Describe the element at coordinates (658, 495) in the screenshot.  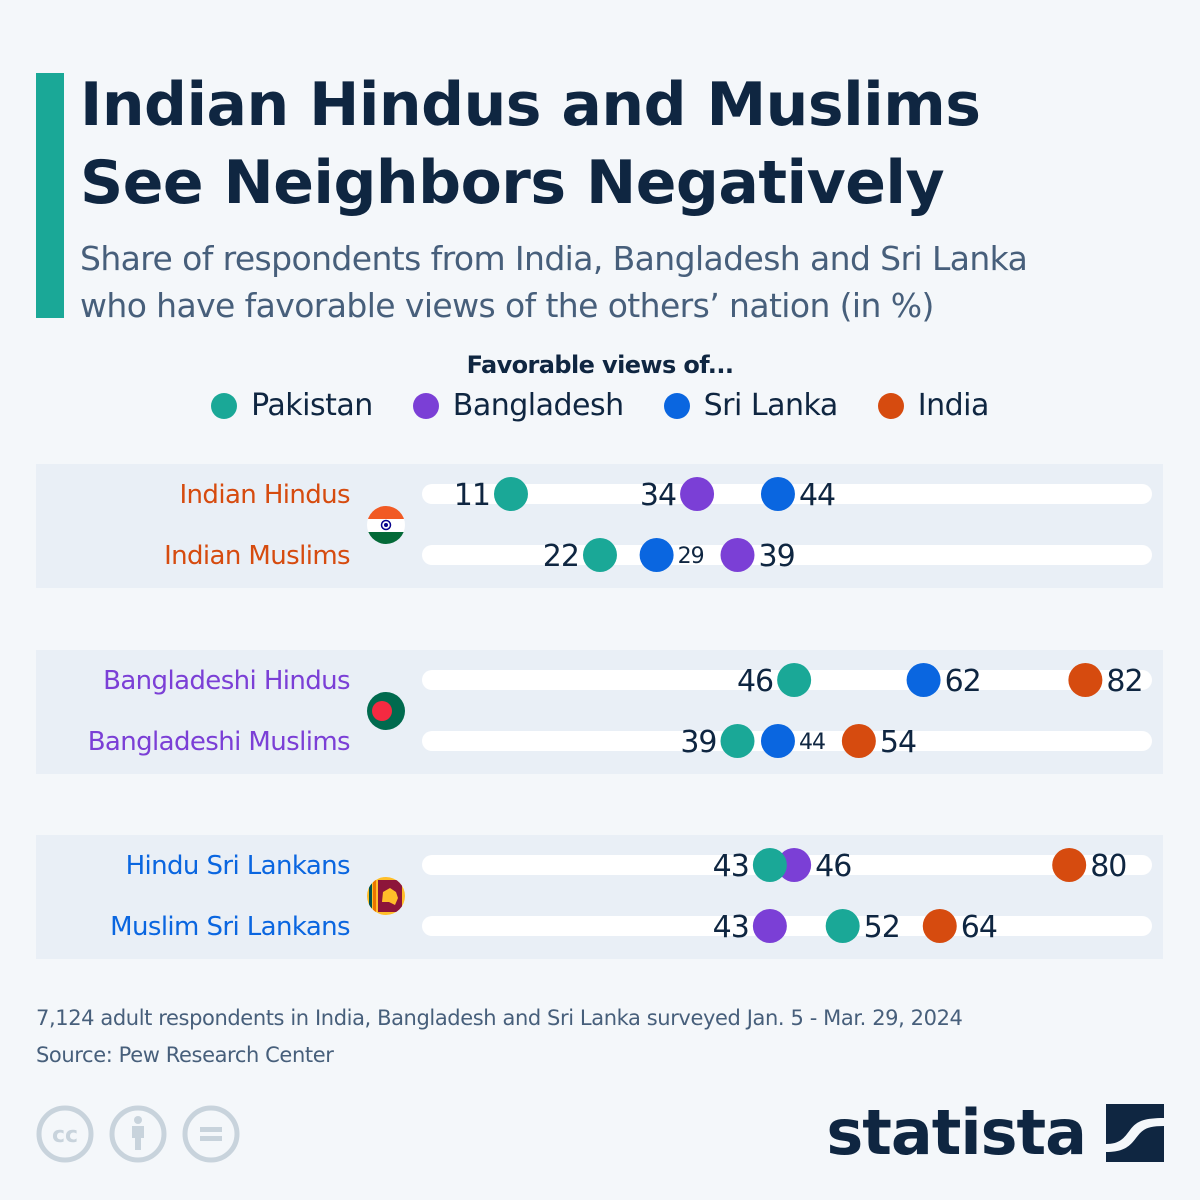
I see `data-label: 34` at that location.